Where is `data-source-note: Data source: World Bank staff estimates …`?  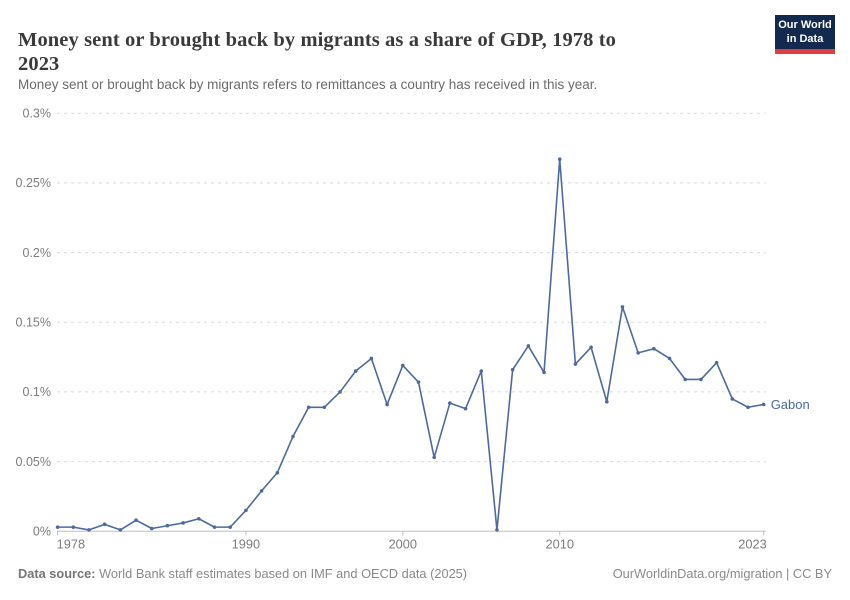 data-source-note: Data source: World Bank staff estimates … is located at coordinates (242, 573).